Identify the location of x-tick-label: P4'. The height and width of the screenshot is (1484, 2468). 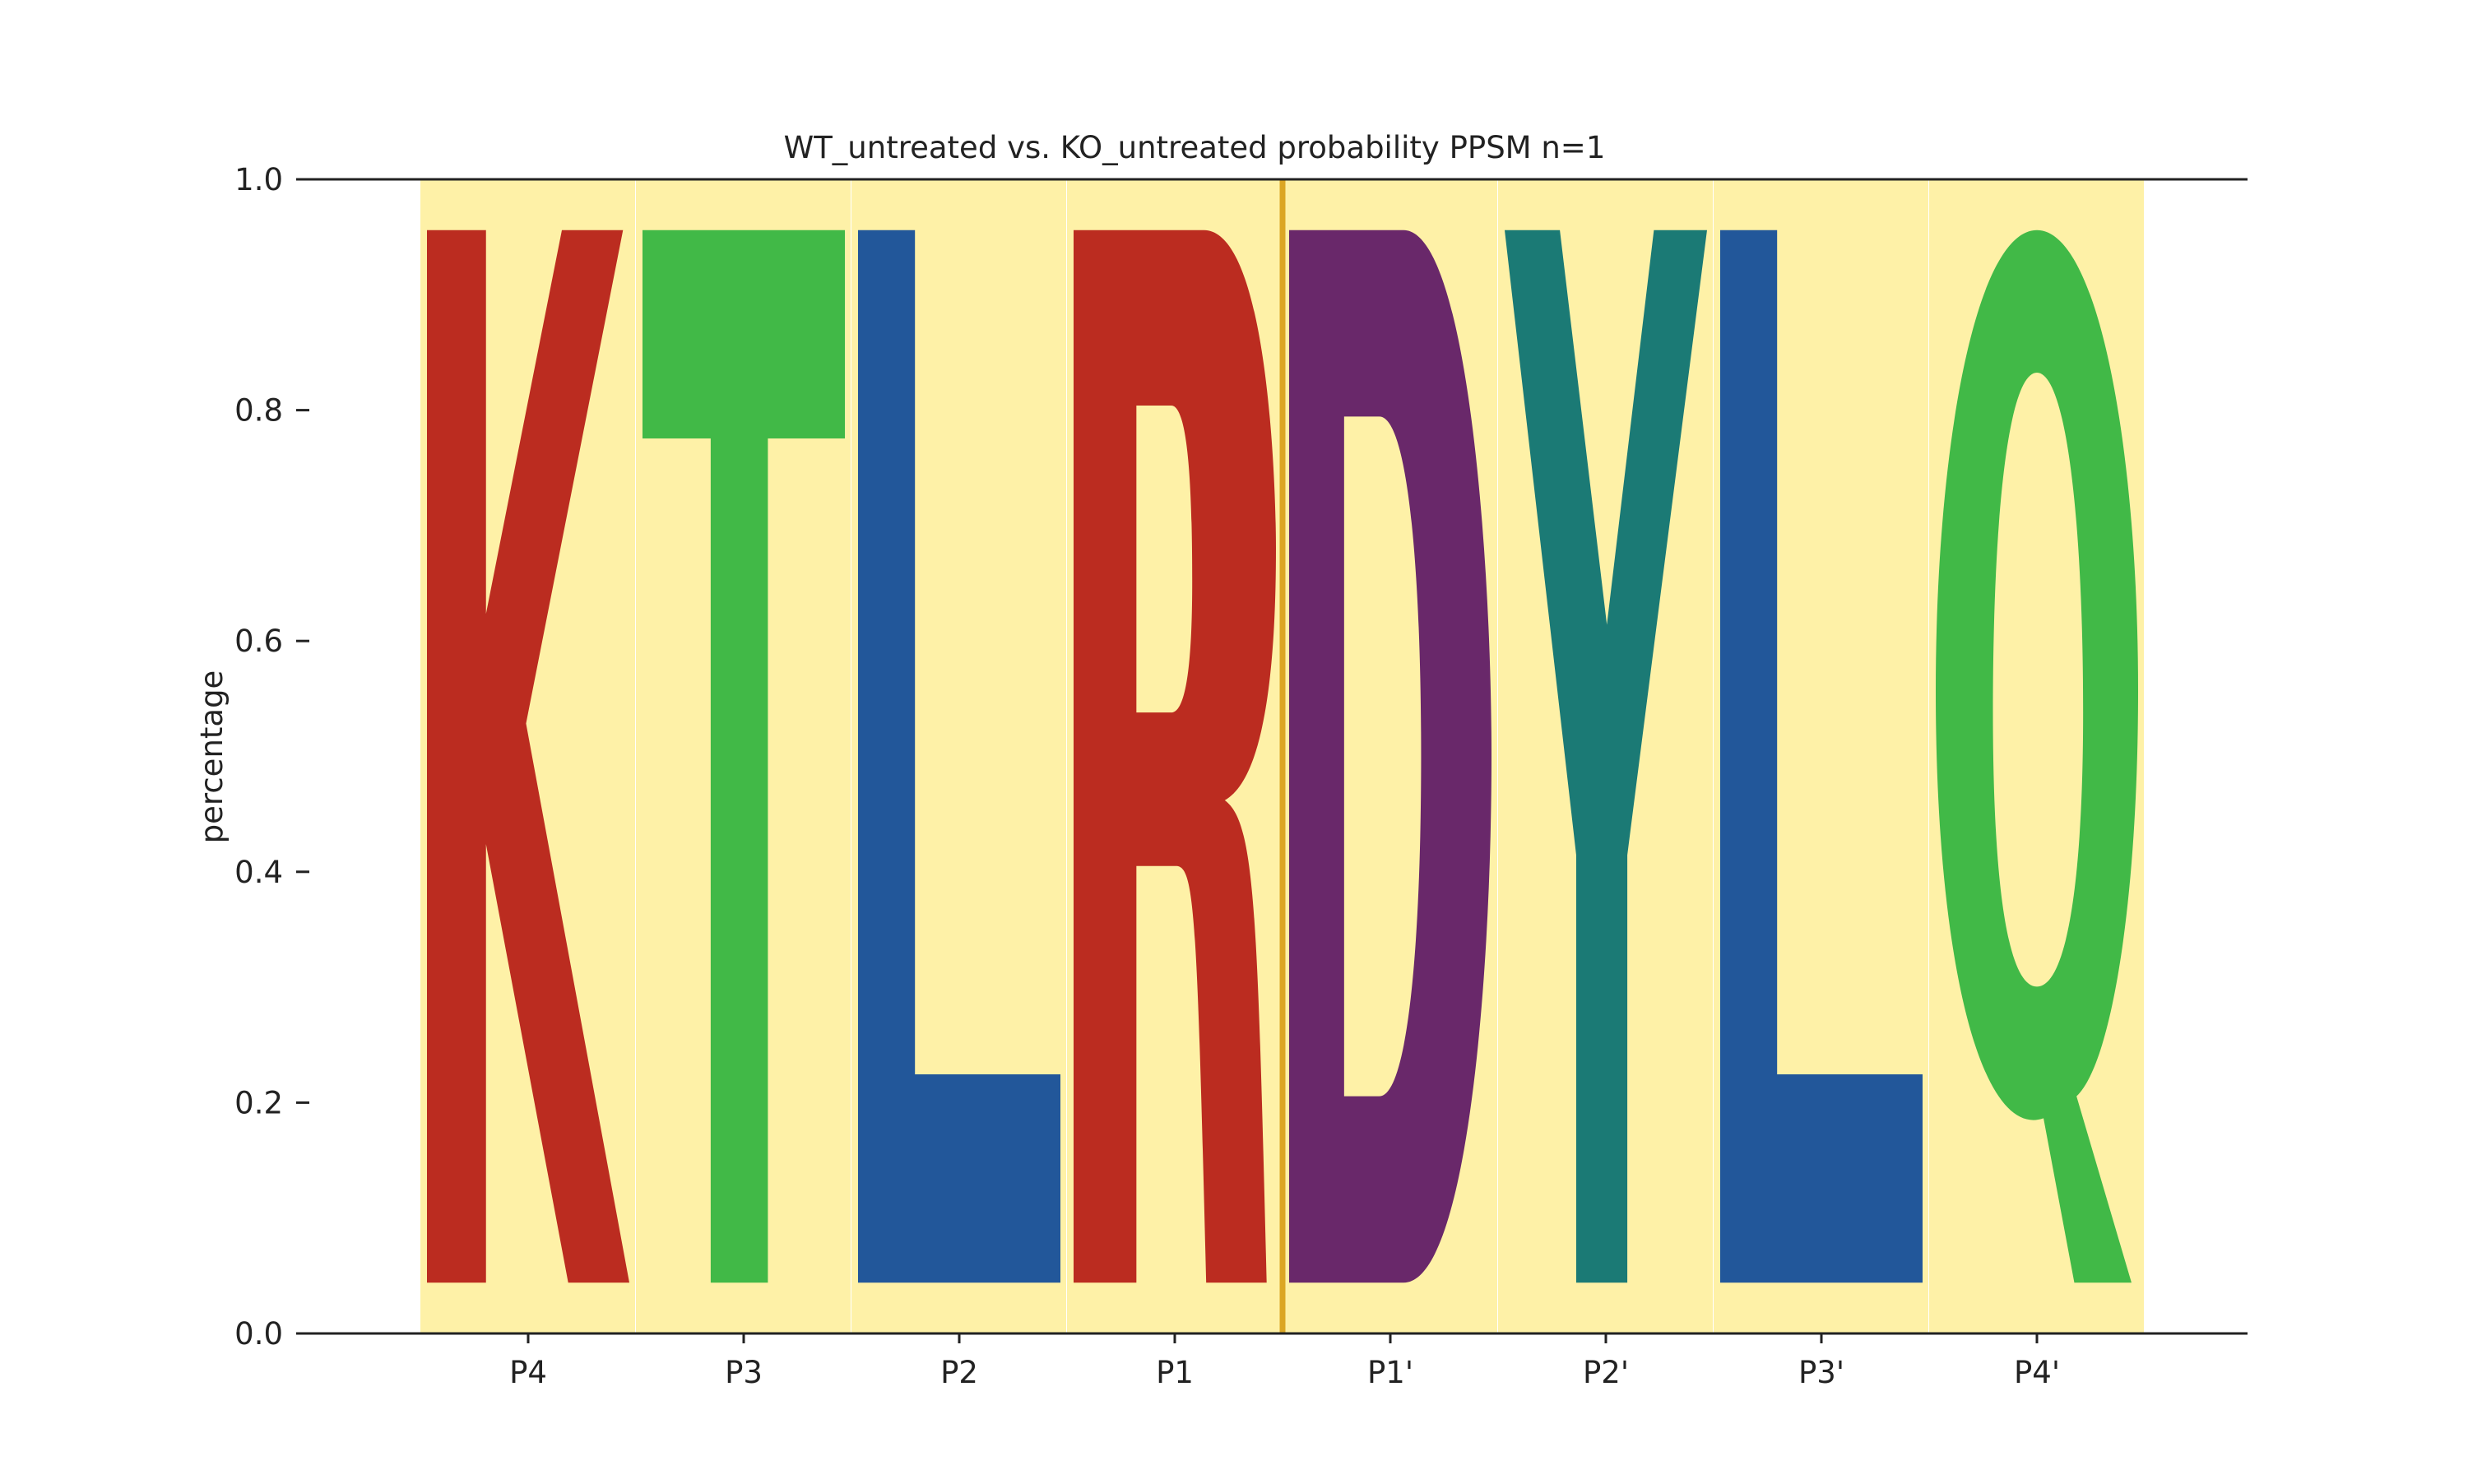
(2037, 1372).